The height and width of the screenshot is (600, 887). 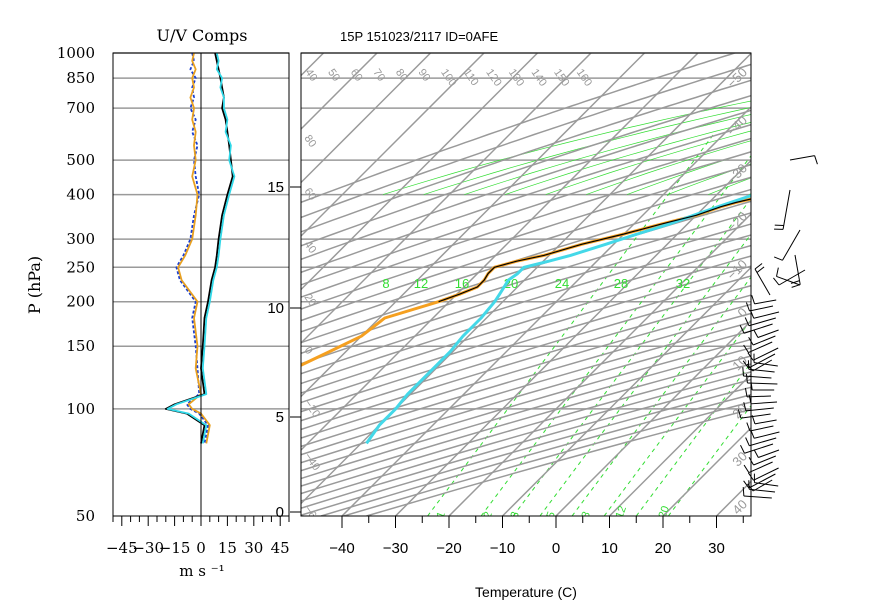 I want to click on mixing-ratio-label: 12, so click(x=621, y=512).